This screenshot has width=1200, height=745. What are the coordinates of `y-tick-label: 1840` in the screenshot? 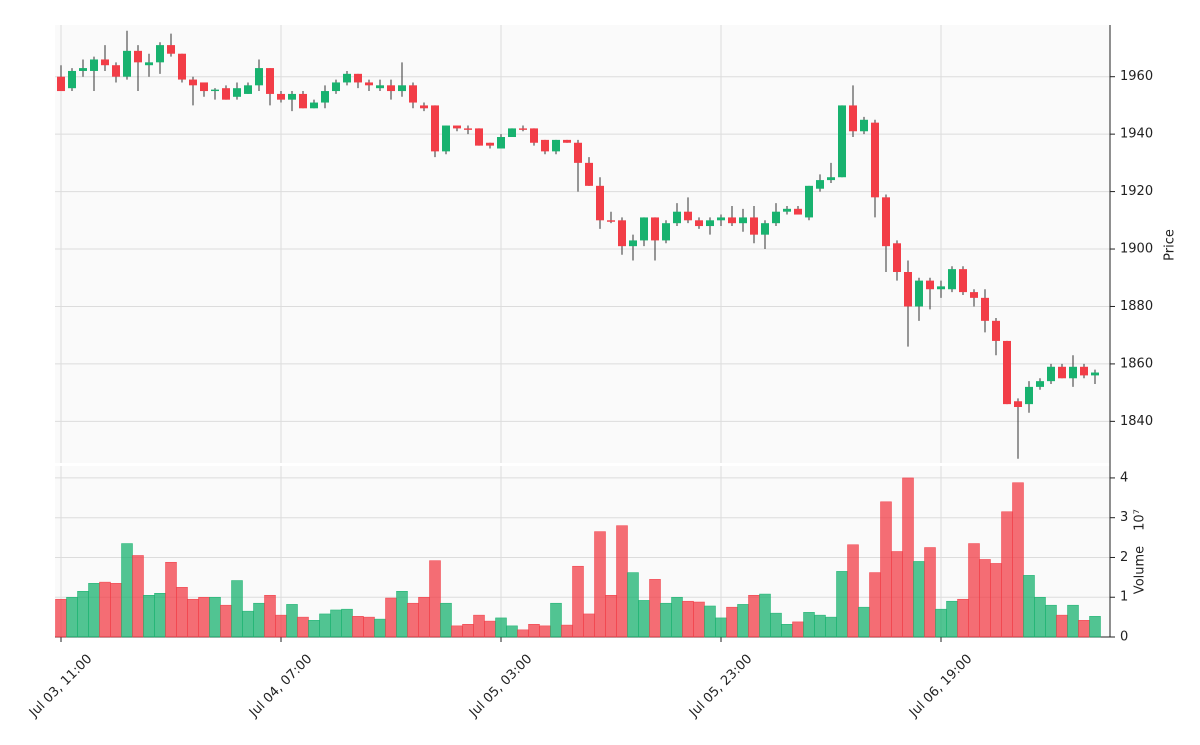 It's located at (1136, 421).